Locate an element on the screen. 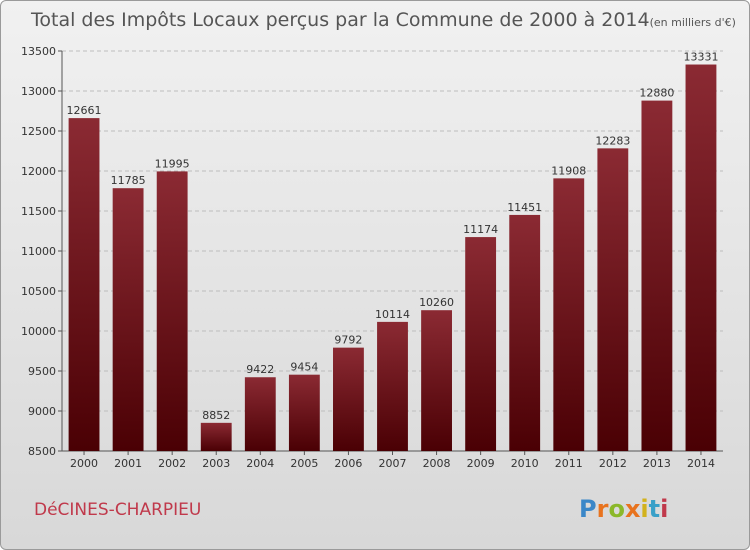  data-label-2014: 13331 is located at coordinates (700, 57).